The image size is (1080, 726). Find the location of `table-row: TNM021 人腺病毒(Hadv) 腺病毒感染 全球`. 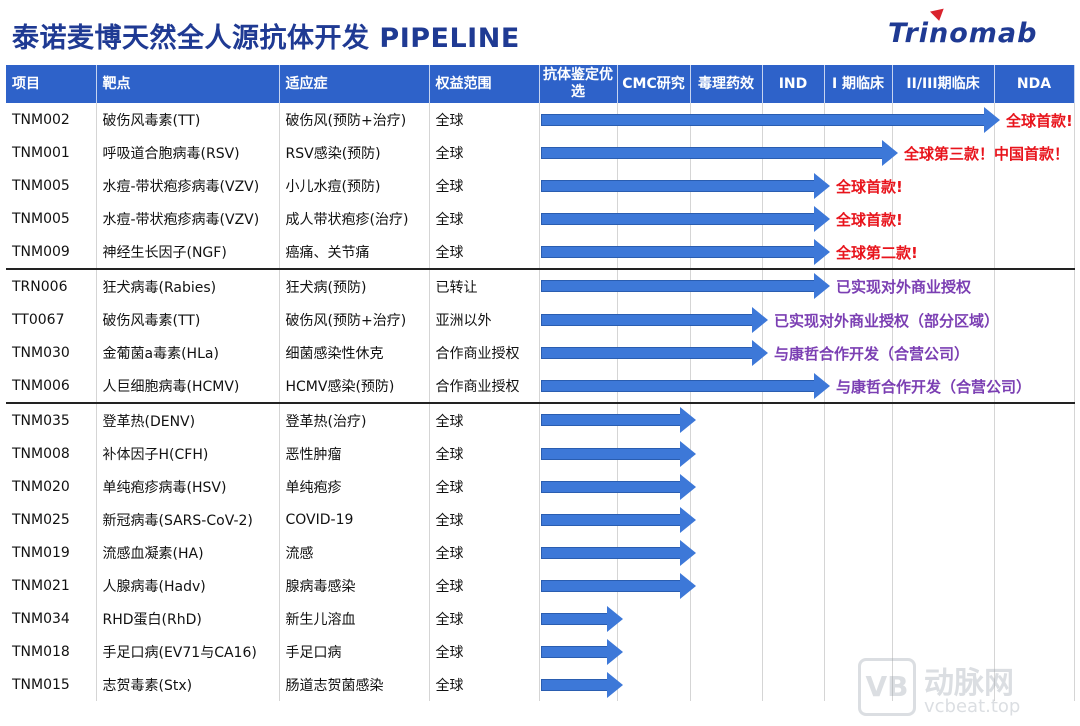

table-row: TNM021 人腺病毒(Hadv) 腺病毒感染 全球 is located at coordinates (540, 585).